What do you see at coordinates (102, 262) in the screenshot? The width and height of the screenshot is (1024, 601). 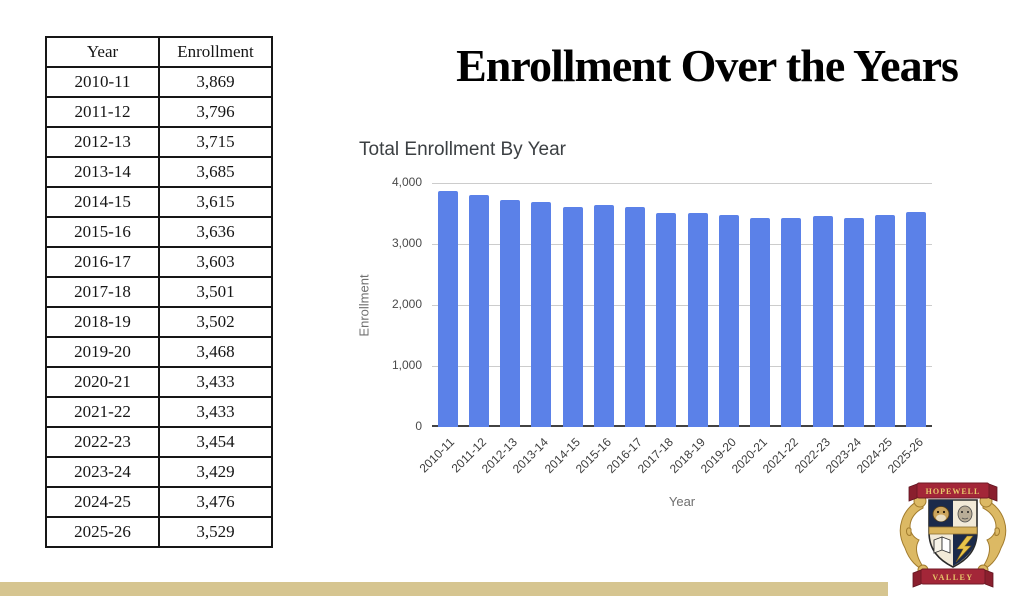 I see `year-cell: 2016-17` at bounding box center [102, 262].